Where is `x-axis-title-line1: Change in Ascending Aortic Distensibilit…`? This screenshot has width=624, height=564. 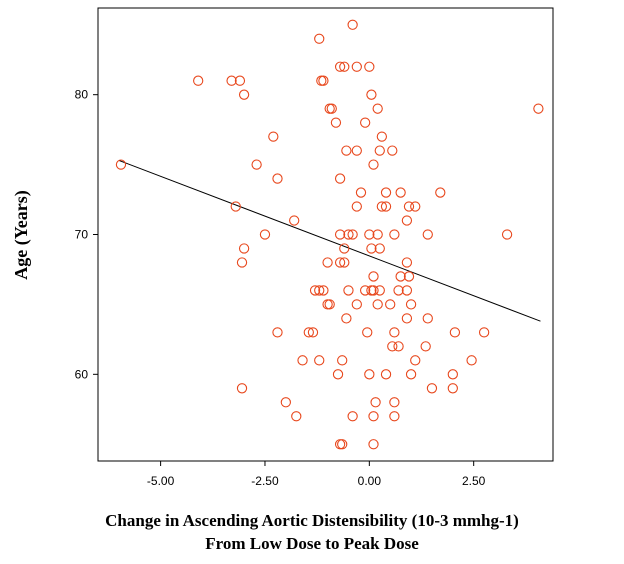 x-axis-title-line1: Change in Ascending Aortic Distensibilit… is located at coordinates (312, 520).